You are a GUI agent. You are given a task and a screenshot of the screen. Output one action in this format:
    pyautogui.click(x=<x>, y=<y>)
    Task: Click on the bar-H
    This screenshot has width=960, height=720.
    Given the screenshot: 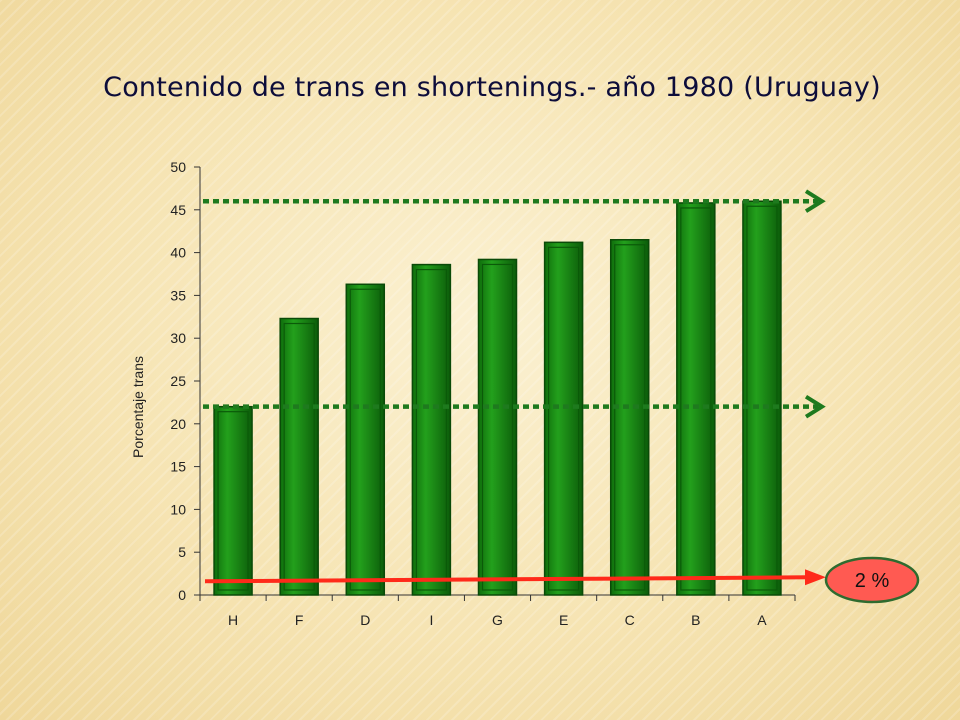 What is the action you would take?
    pyautogui.click(x=233, y=500)
    